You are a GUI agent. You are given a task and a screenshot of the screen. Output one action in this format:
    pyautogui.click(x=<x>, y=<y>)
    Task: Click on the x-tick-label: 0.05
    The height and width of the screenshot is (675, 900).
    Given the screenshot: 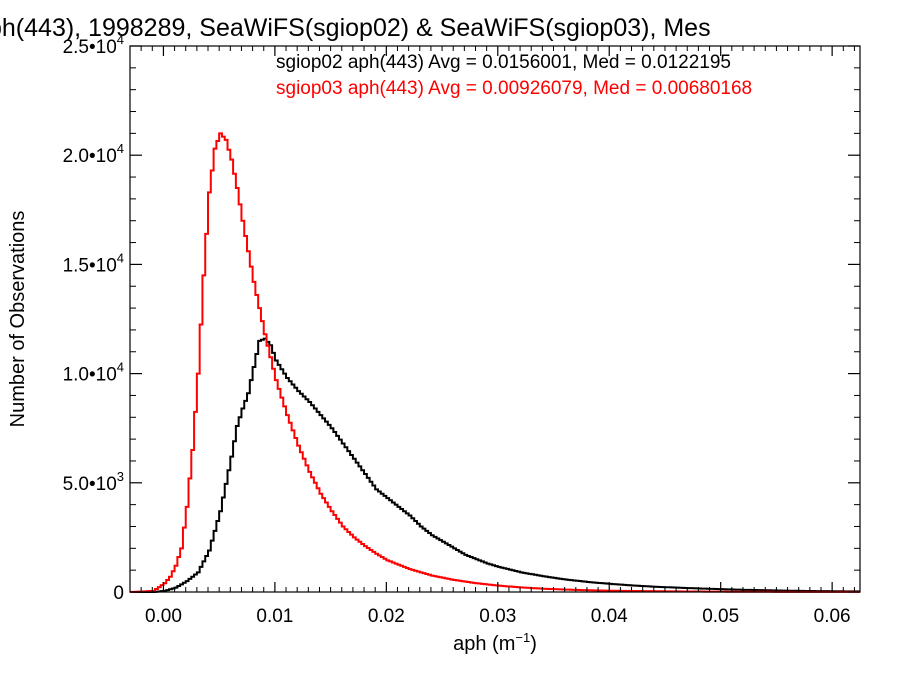 What is the action you would take?
    pyautogui.click(x=720, y=616)
    